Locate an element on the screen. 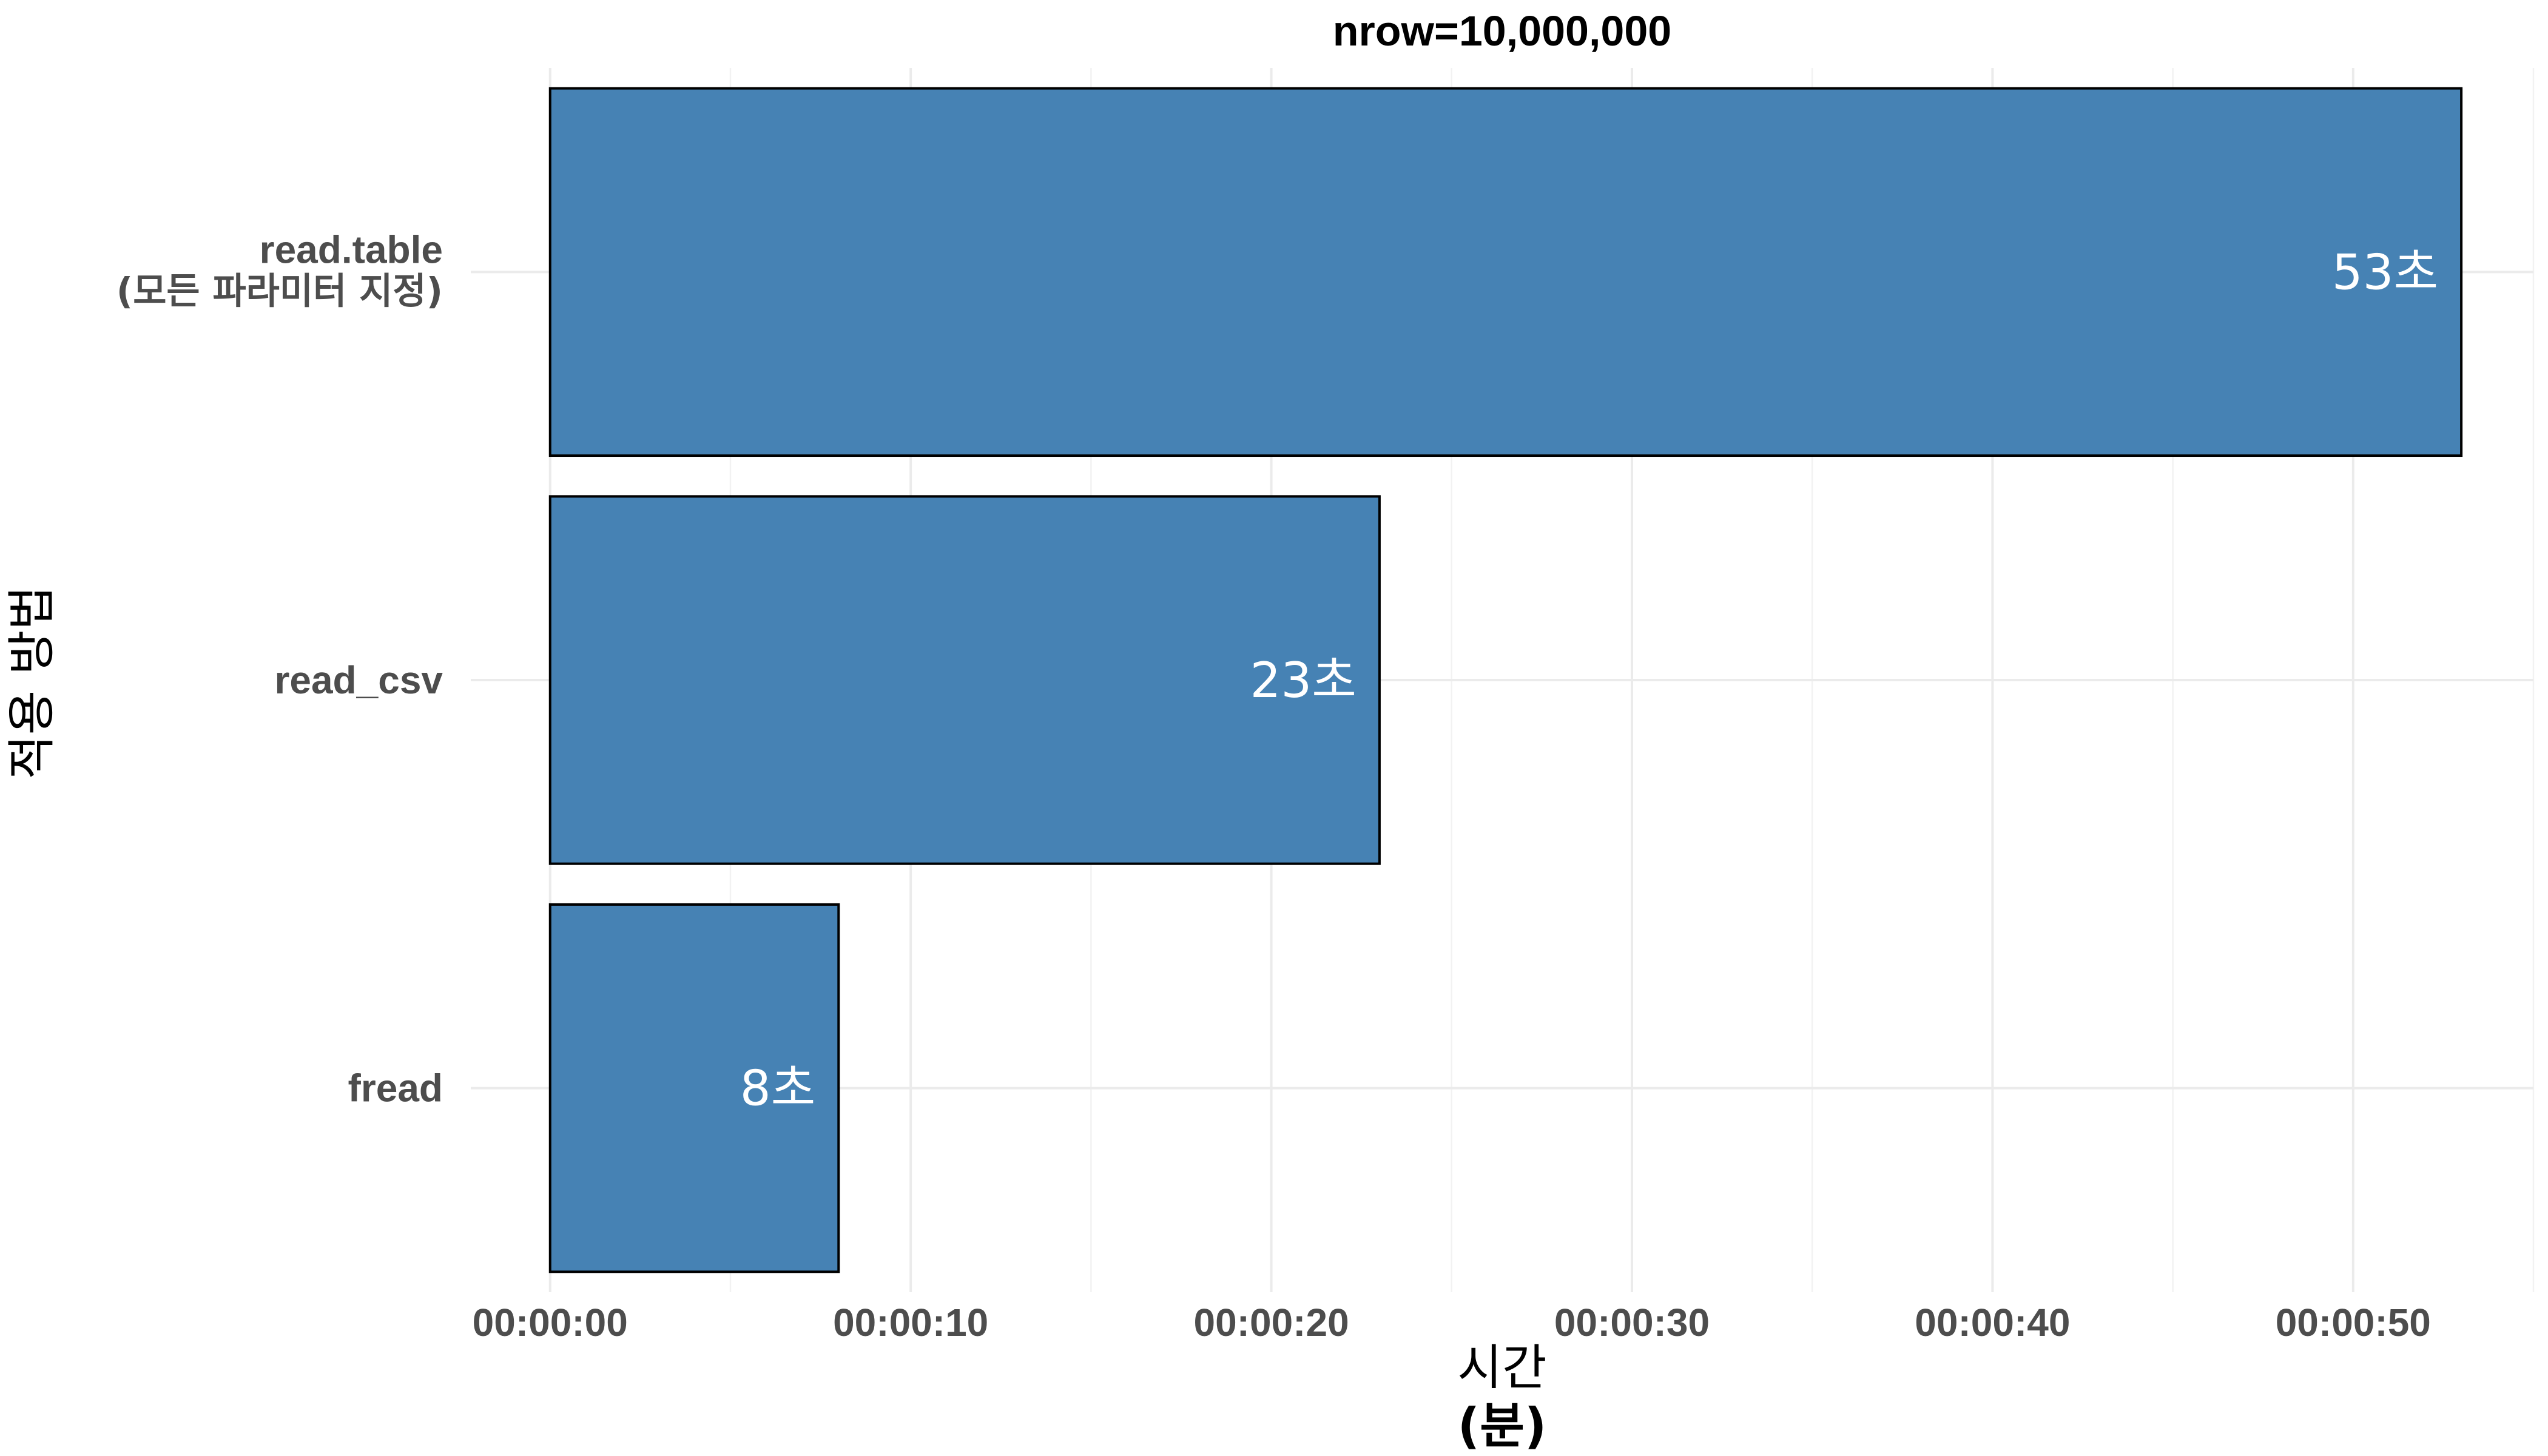 The height and width of the screenshot is (1456, 2548). x-tick-label: 00:00:20 is located at coordinates (1271, 1322).